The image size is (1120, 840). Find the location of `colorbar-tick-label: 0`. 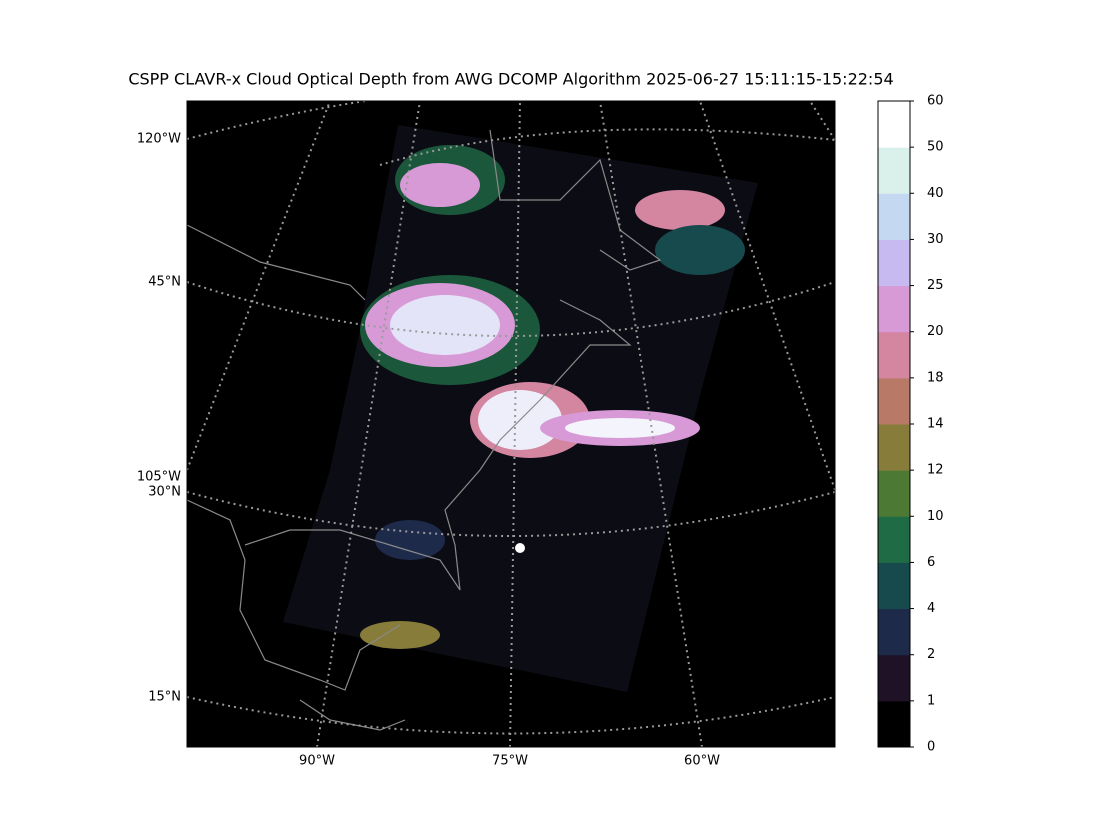

colorbar-tick-label: 0 is located at coordinates (931, 747).